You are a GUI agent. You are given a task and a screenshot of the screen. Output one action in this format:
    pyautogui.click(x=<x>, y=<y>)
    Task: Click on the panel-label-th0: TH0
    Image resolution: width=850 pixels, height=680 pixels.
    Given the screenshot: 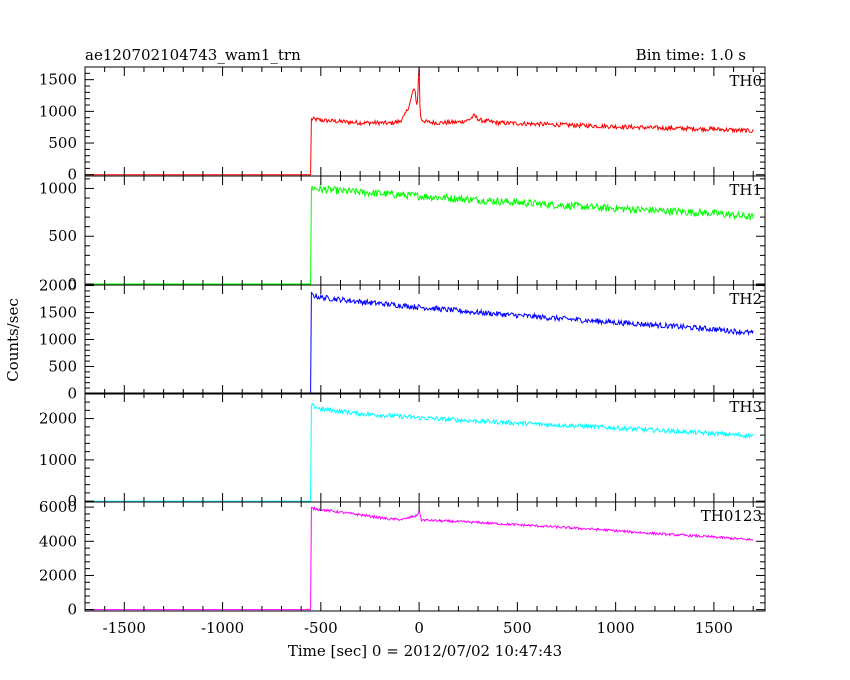 What is the action you would take?
    pyautogui.click(x=745, y=81)
    